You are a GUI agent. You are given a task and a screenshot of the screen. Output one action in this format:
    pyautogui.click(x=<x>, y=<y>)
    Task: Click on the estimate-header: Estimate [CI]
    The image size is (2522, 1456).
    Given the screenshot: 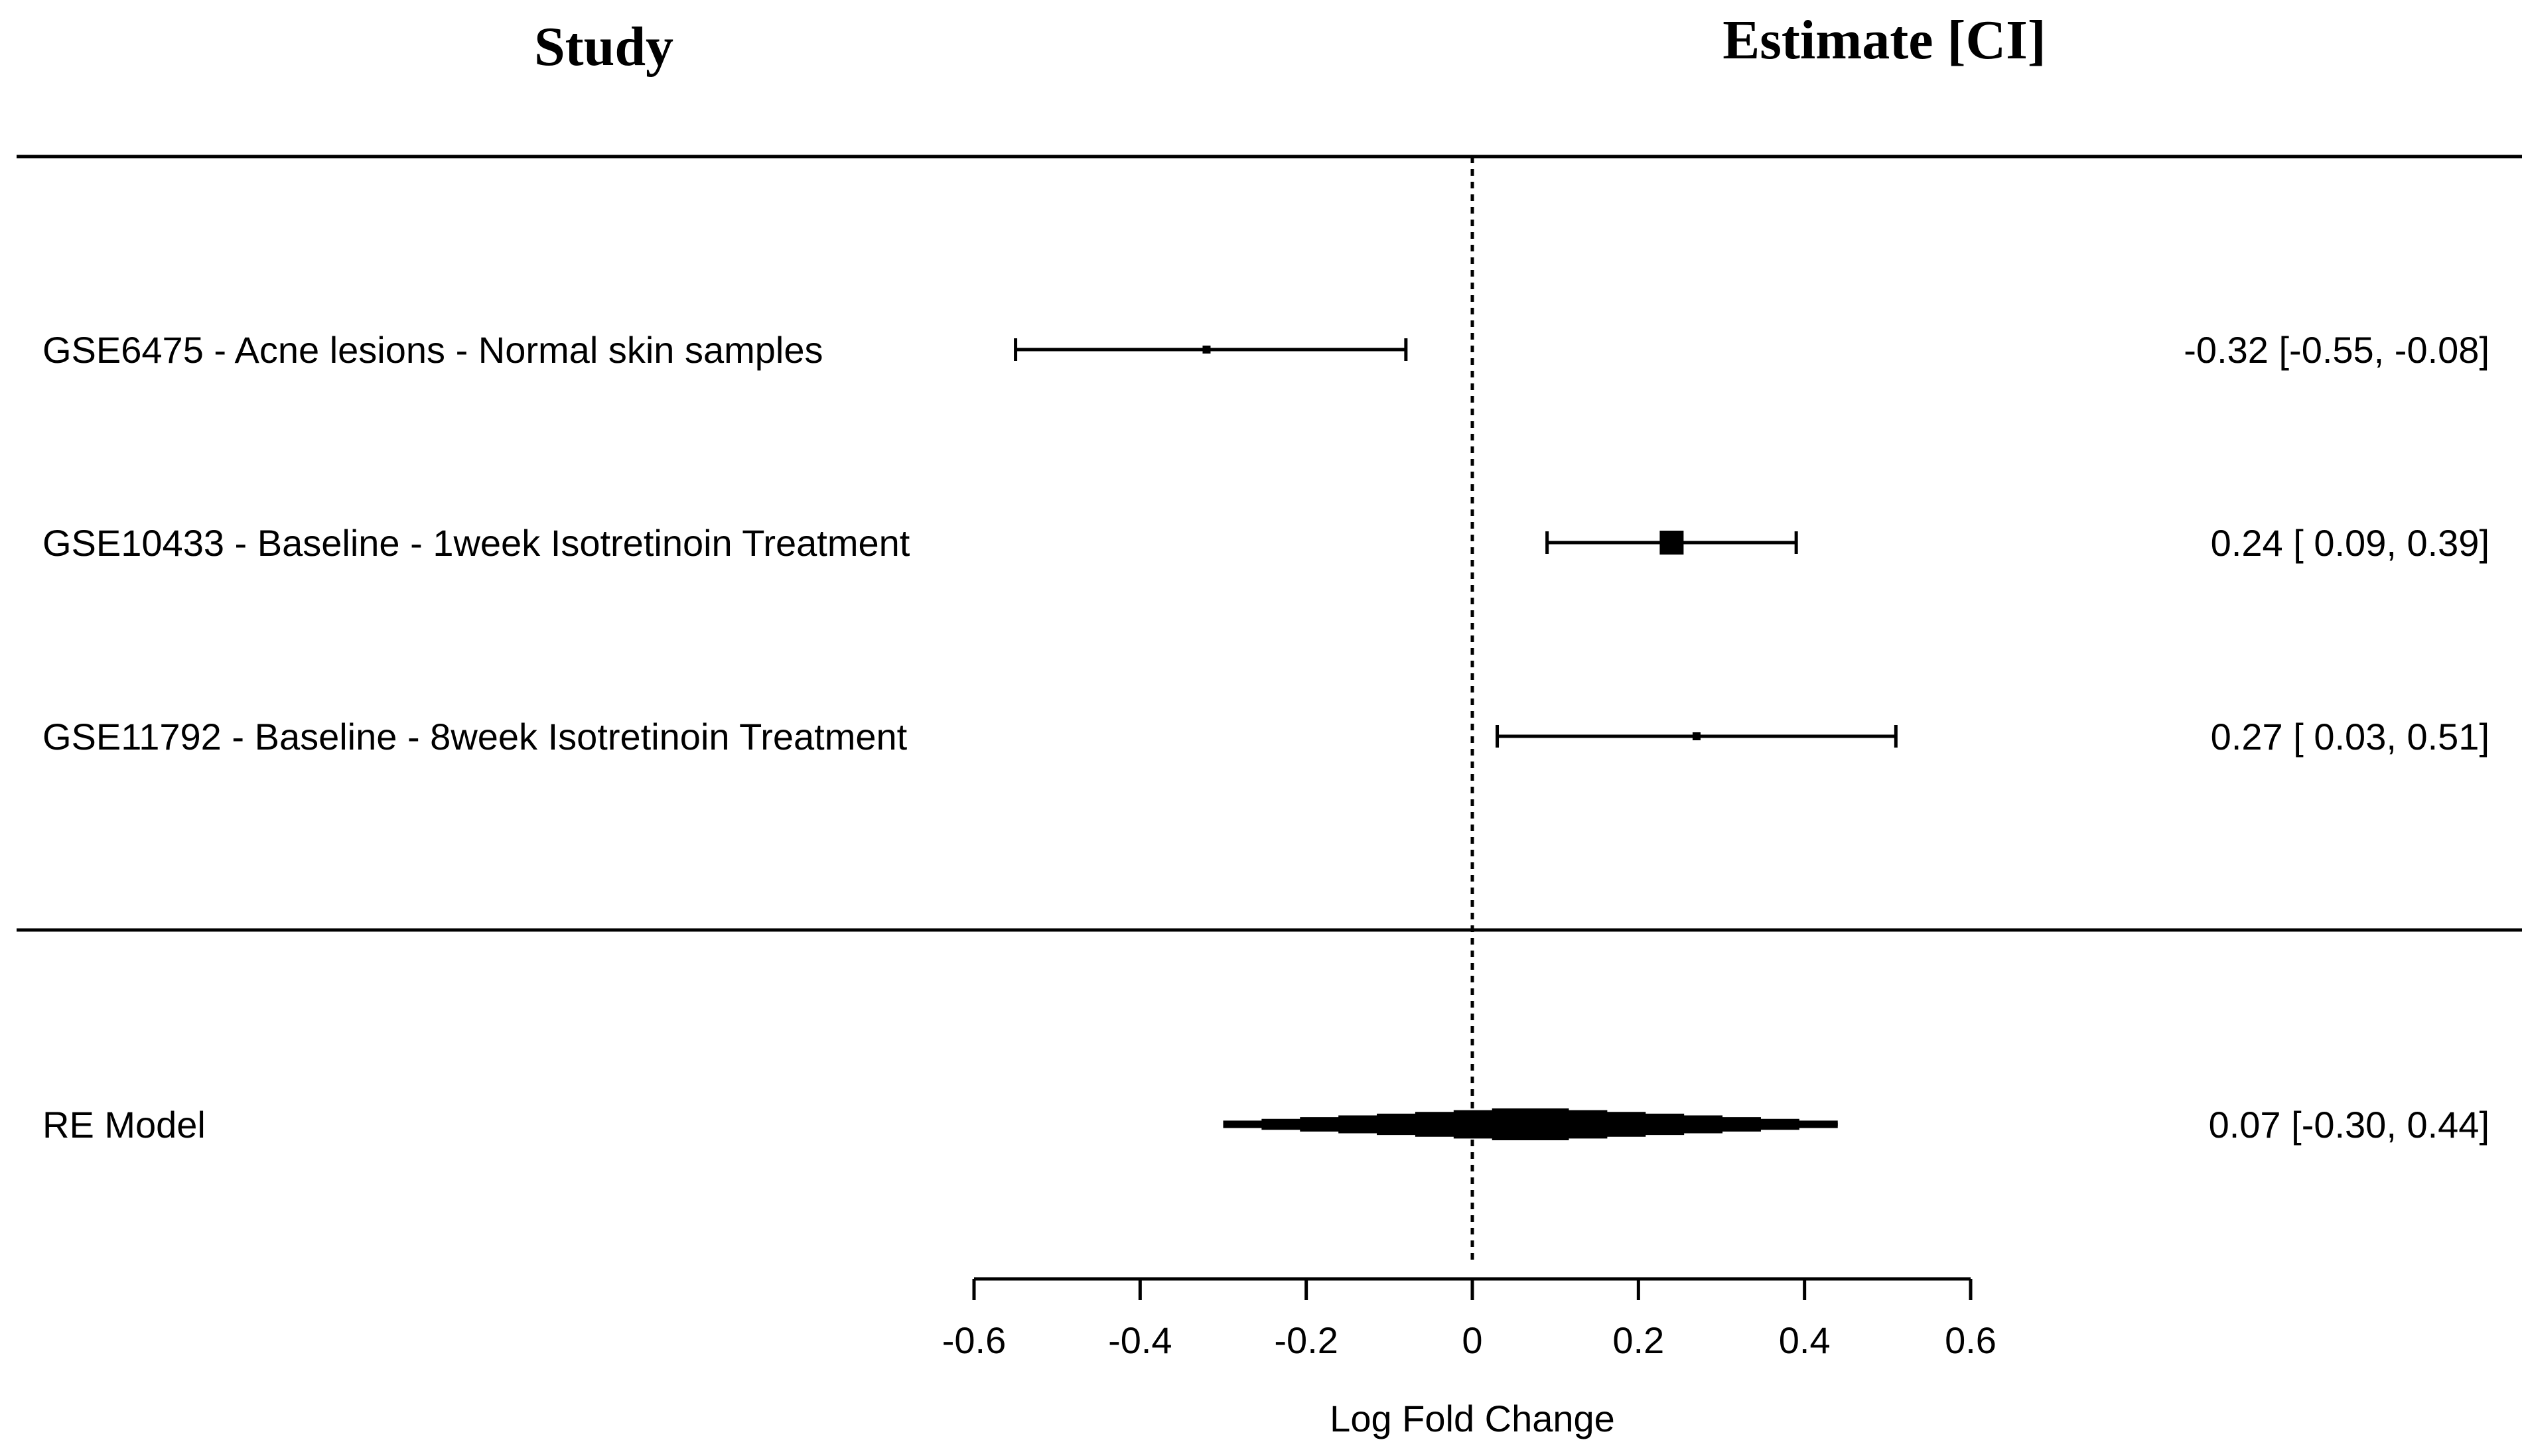 What is the action you would take?
    pyautogui.click(x=1884, y=40)
    